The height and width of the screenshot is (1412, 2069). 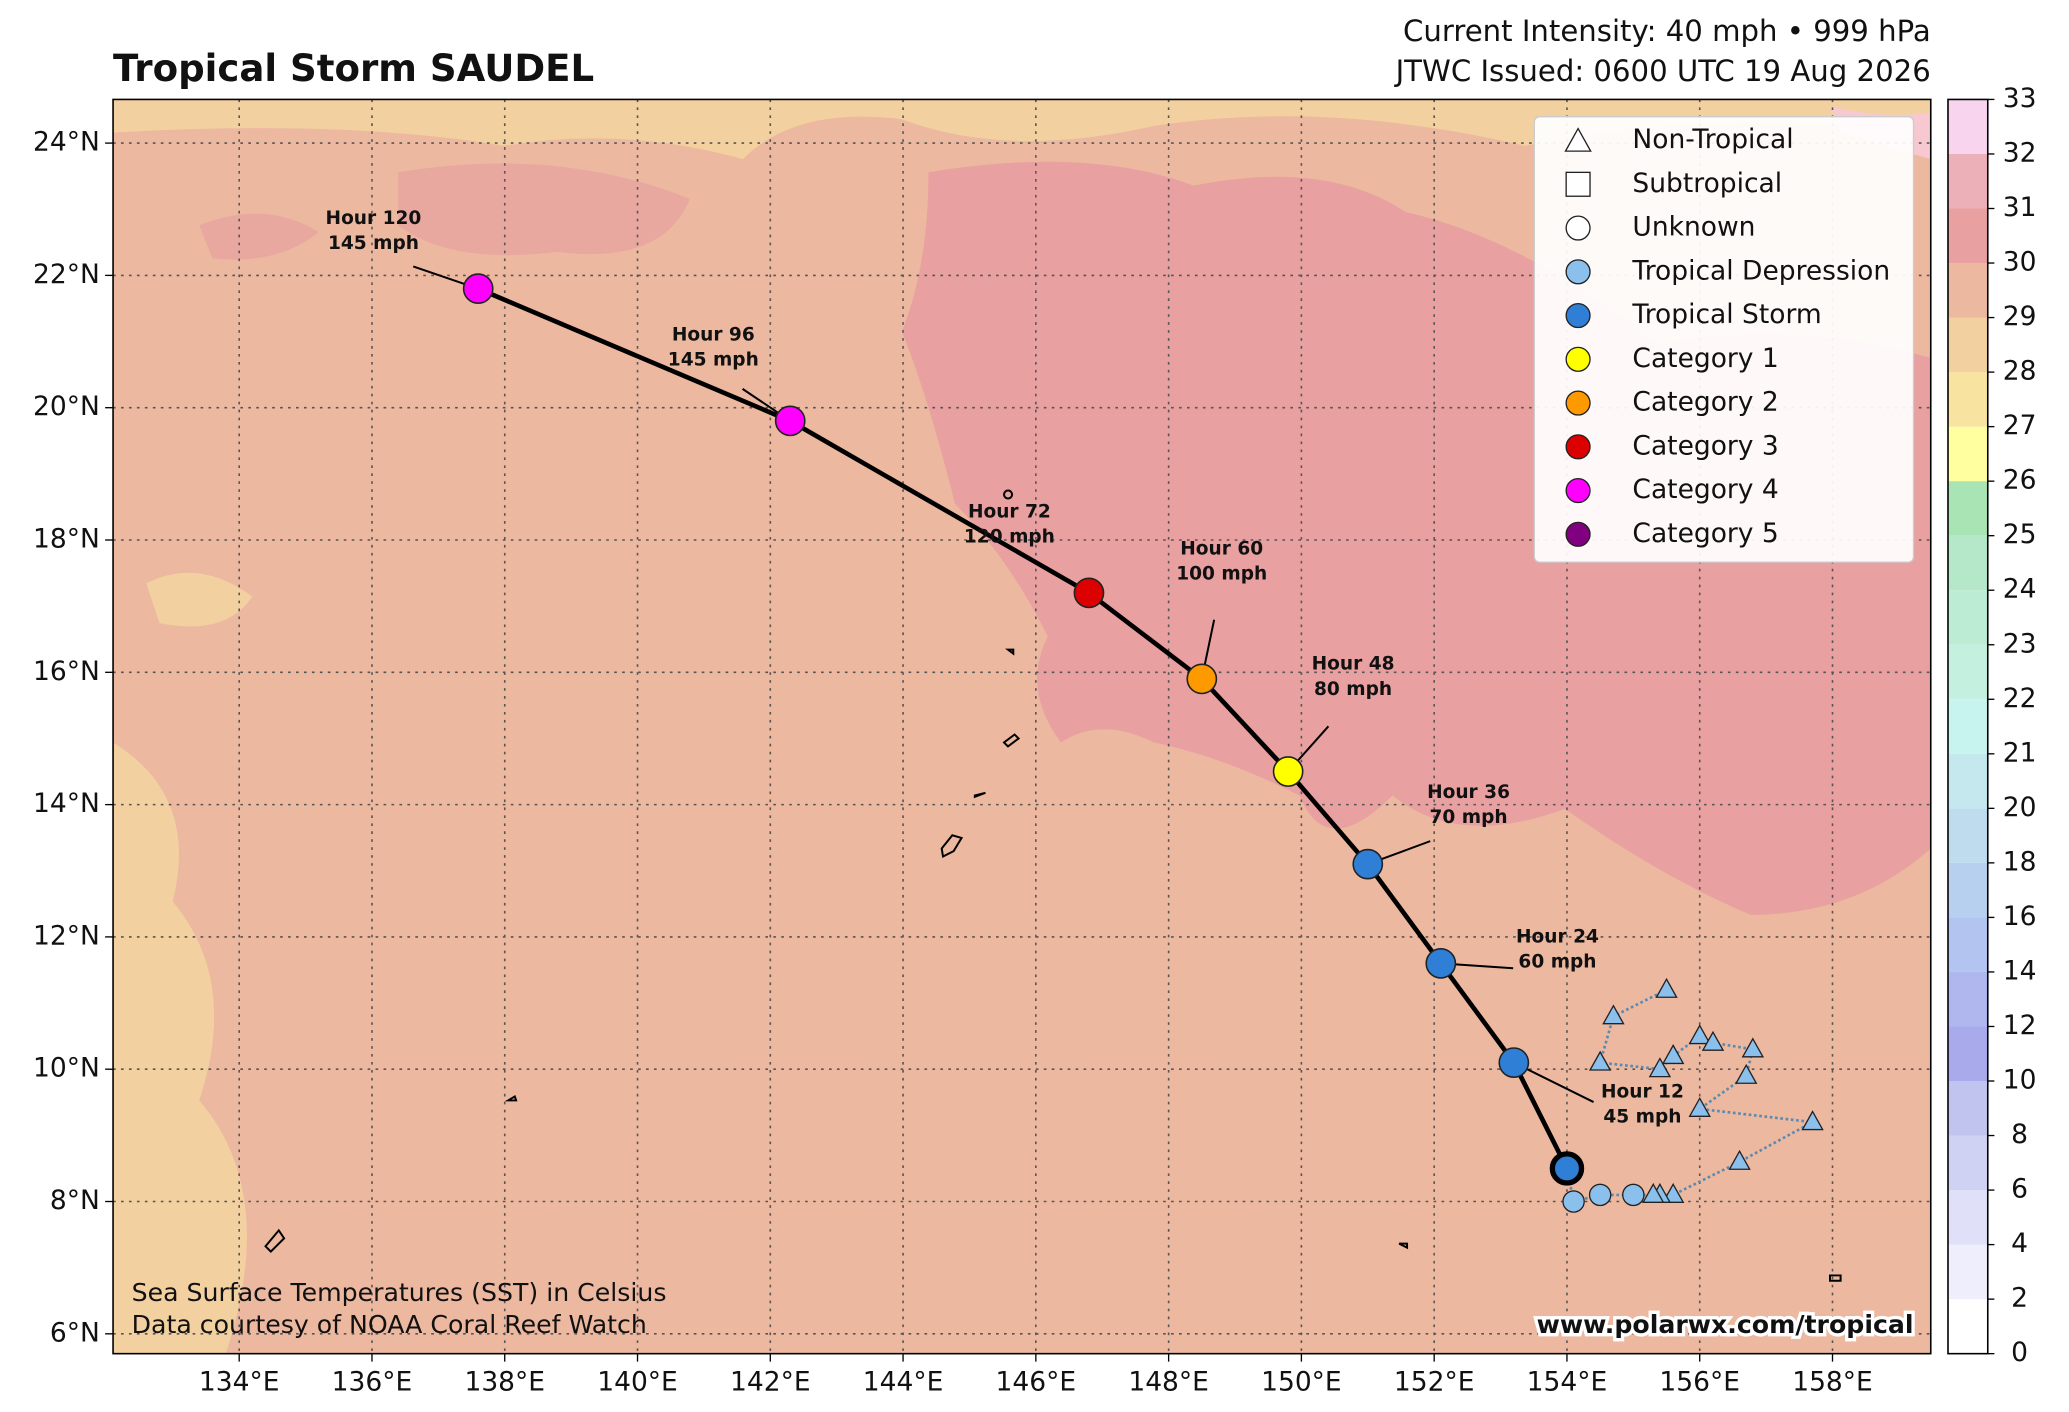 What do you see at coordinates (504, 1381) in the screenshot?
I see `x-tick-label: 138°E` at bounding box center [504, 1381].